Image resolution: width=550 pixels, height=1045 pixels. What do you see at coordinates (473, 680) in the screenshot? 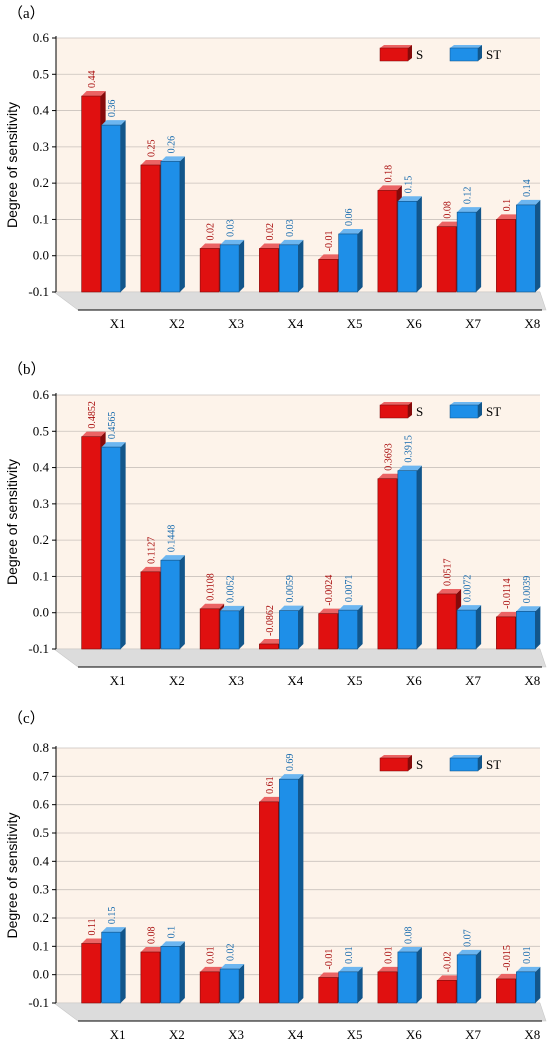
I see `x-tick-label: X7` at bounding box center [473, 680].